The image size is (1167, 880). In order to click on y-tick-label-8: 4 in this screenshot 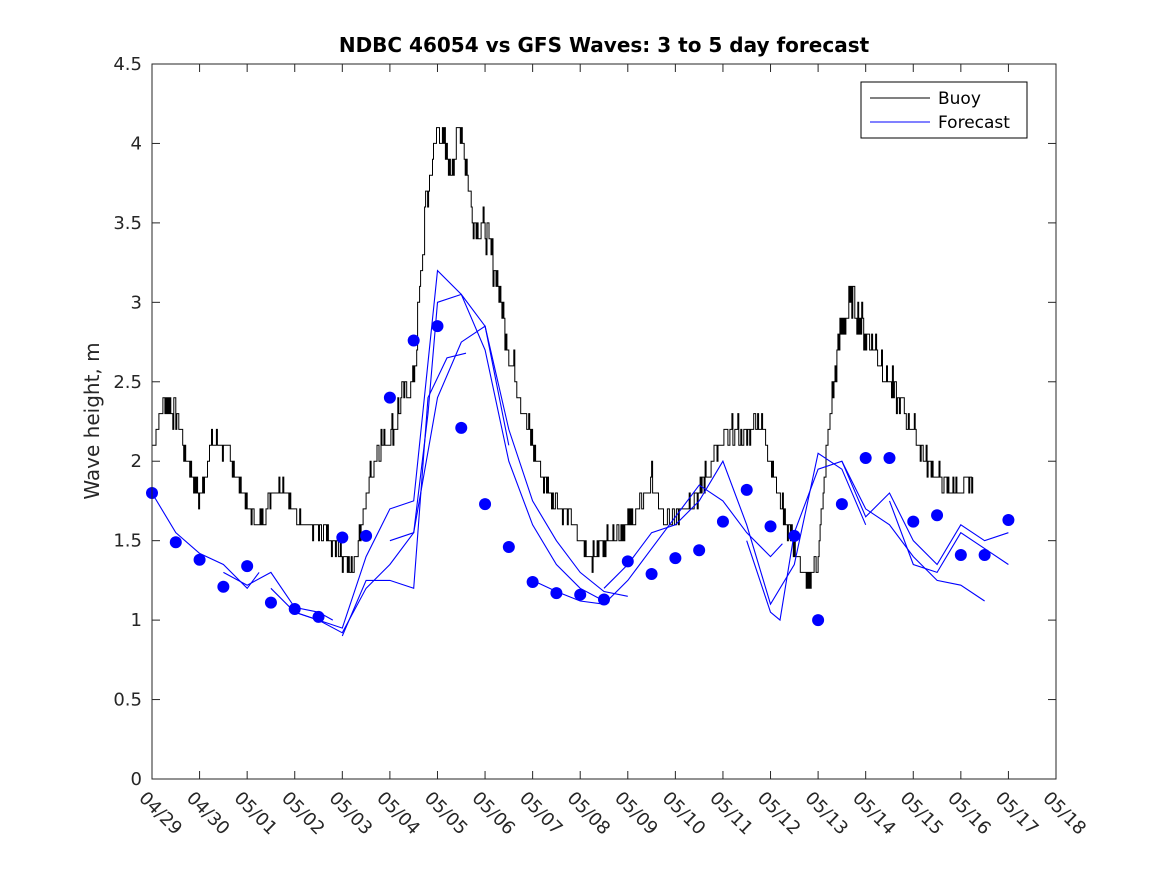, I will do `click(136, 143)`.